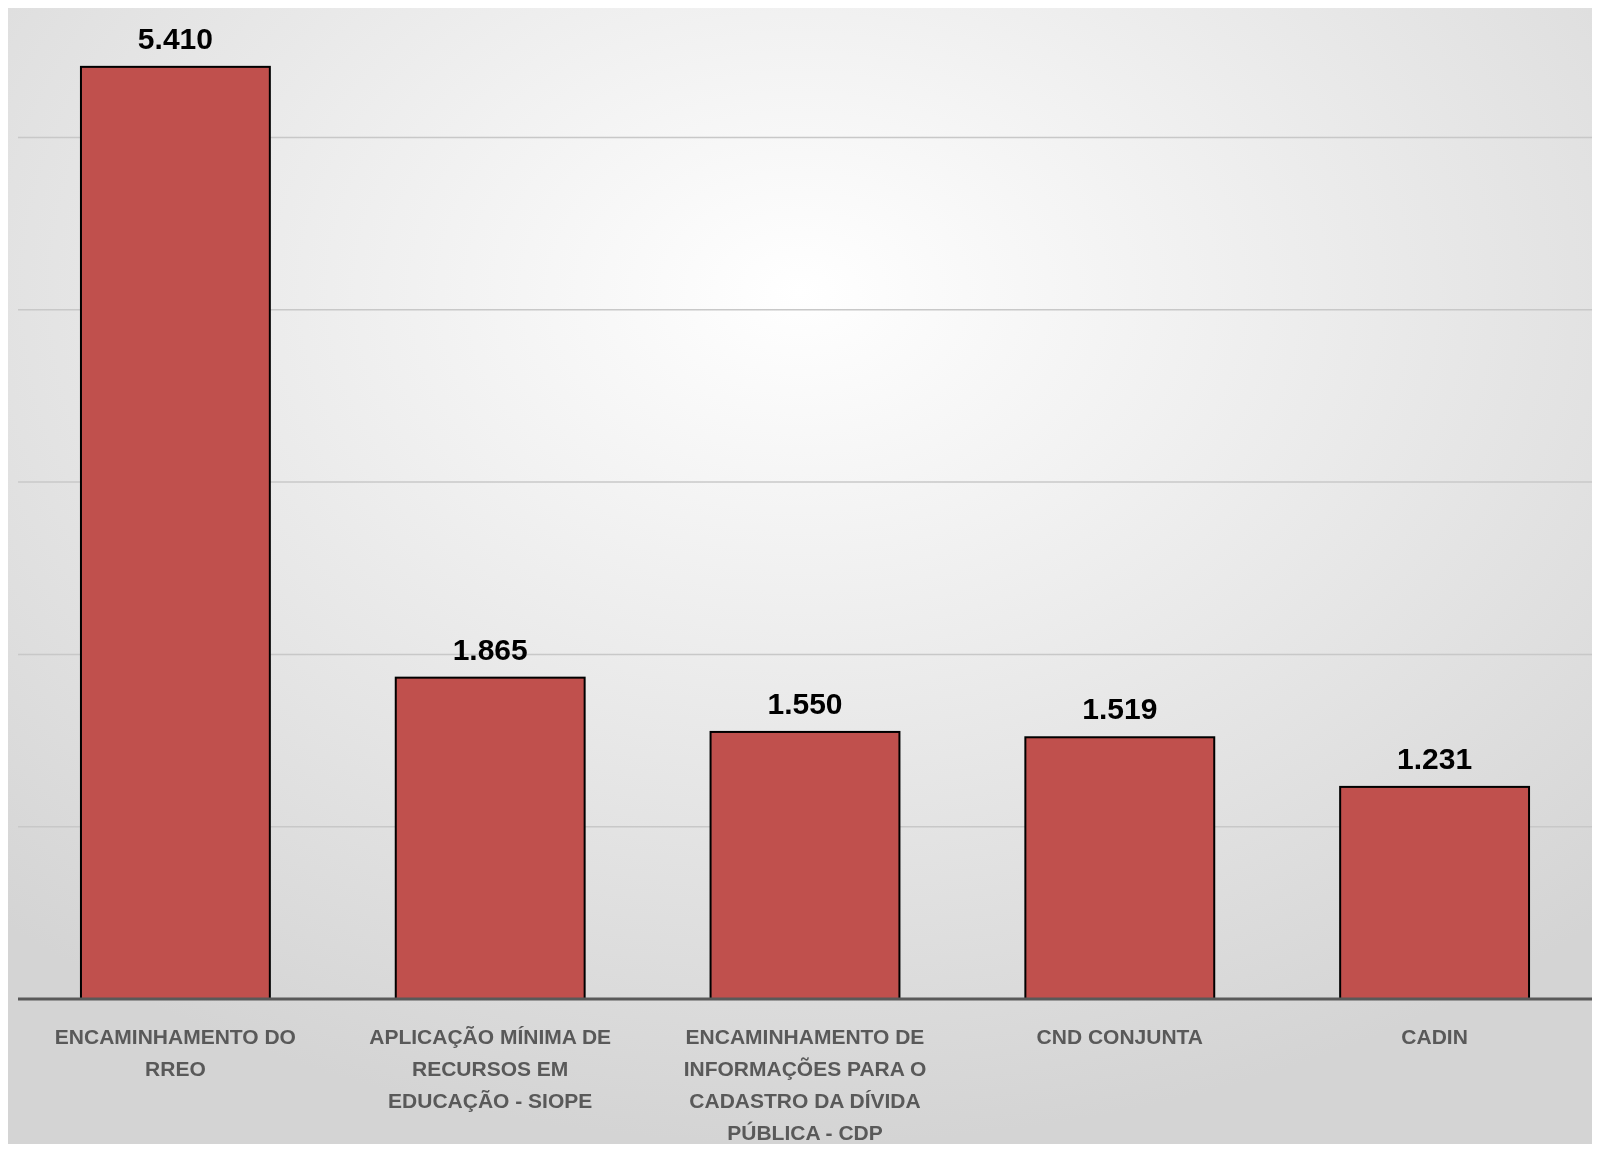  Describe the element at coordinates (175, 1052) in the screenshot. I see `x-tick-label: ENCAMINHAMENTO DO RREO` at that location.